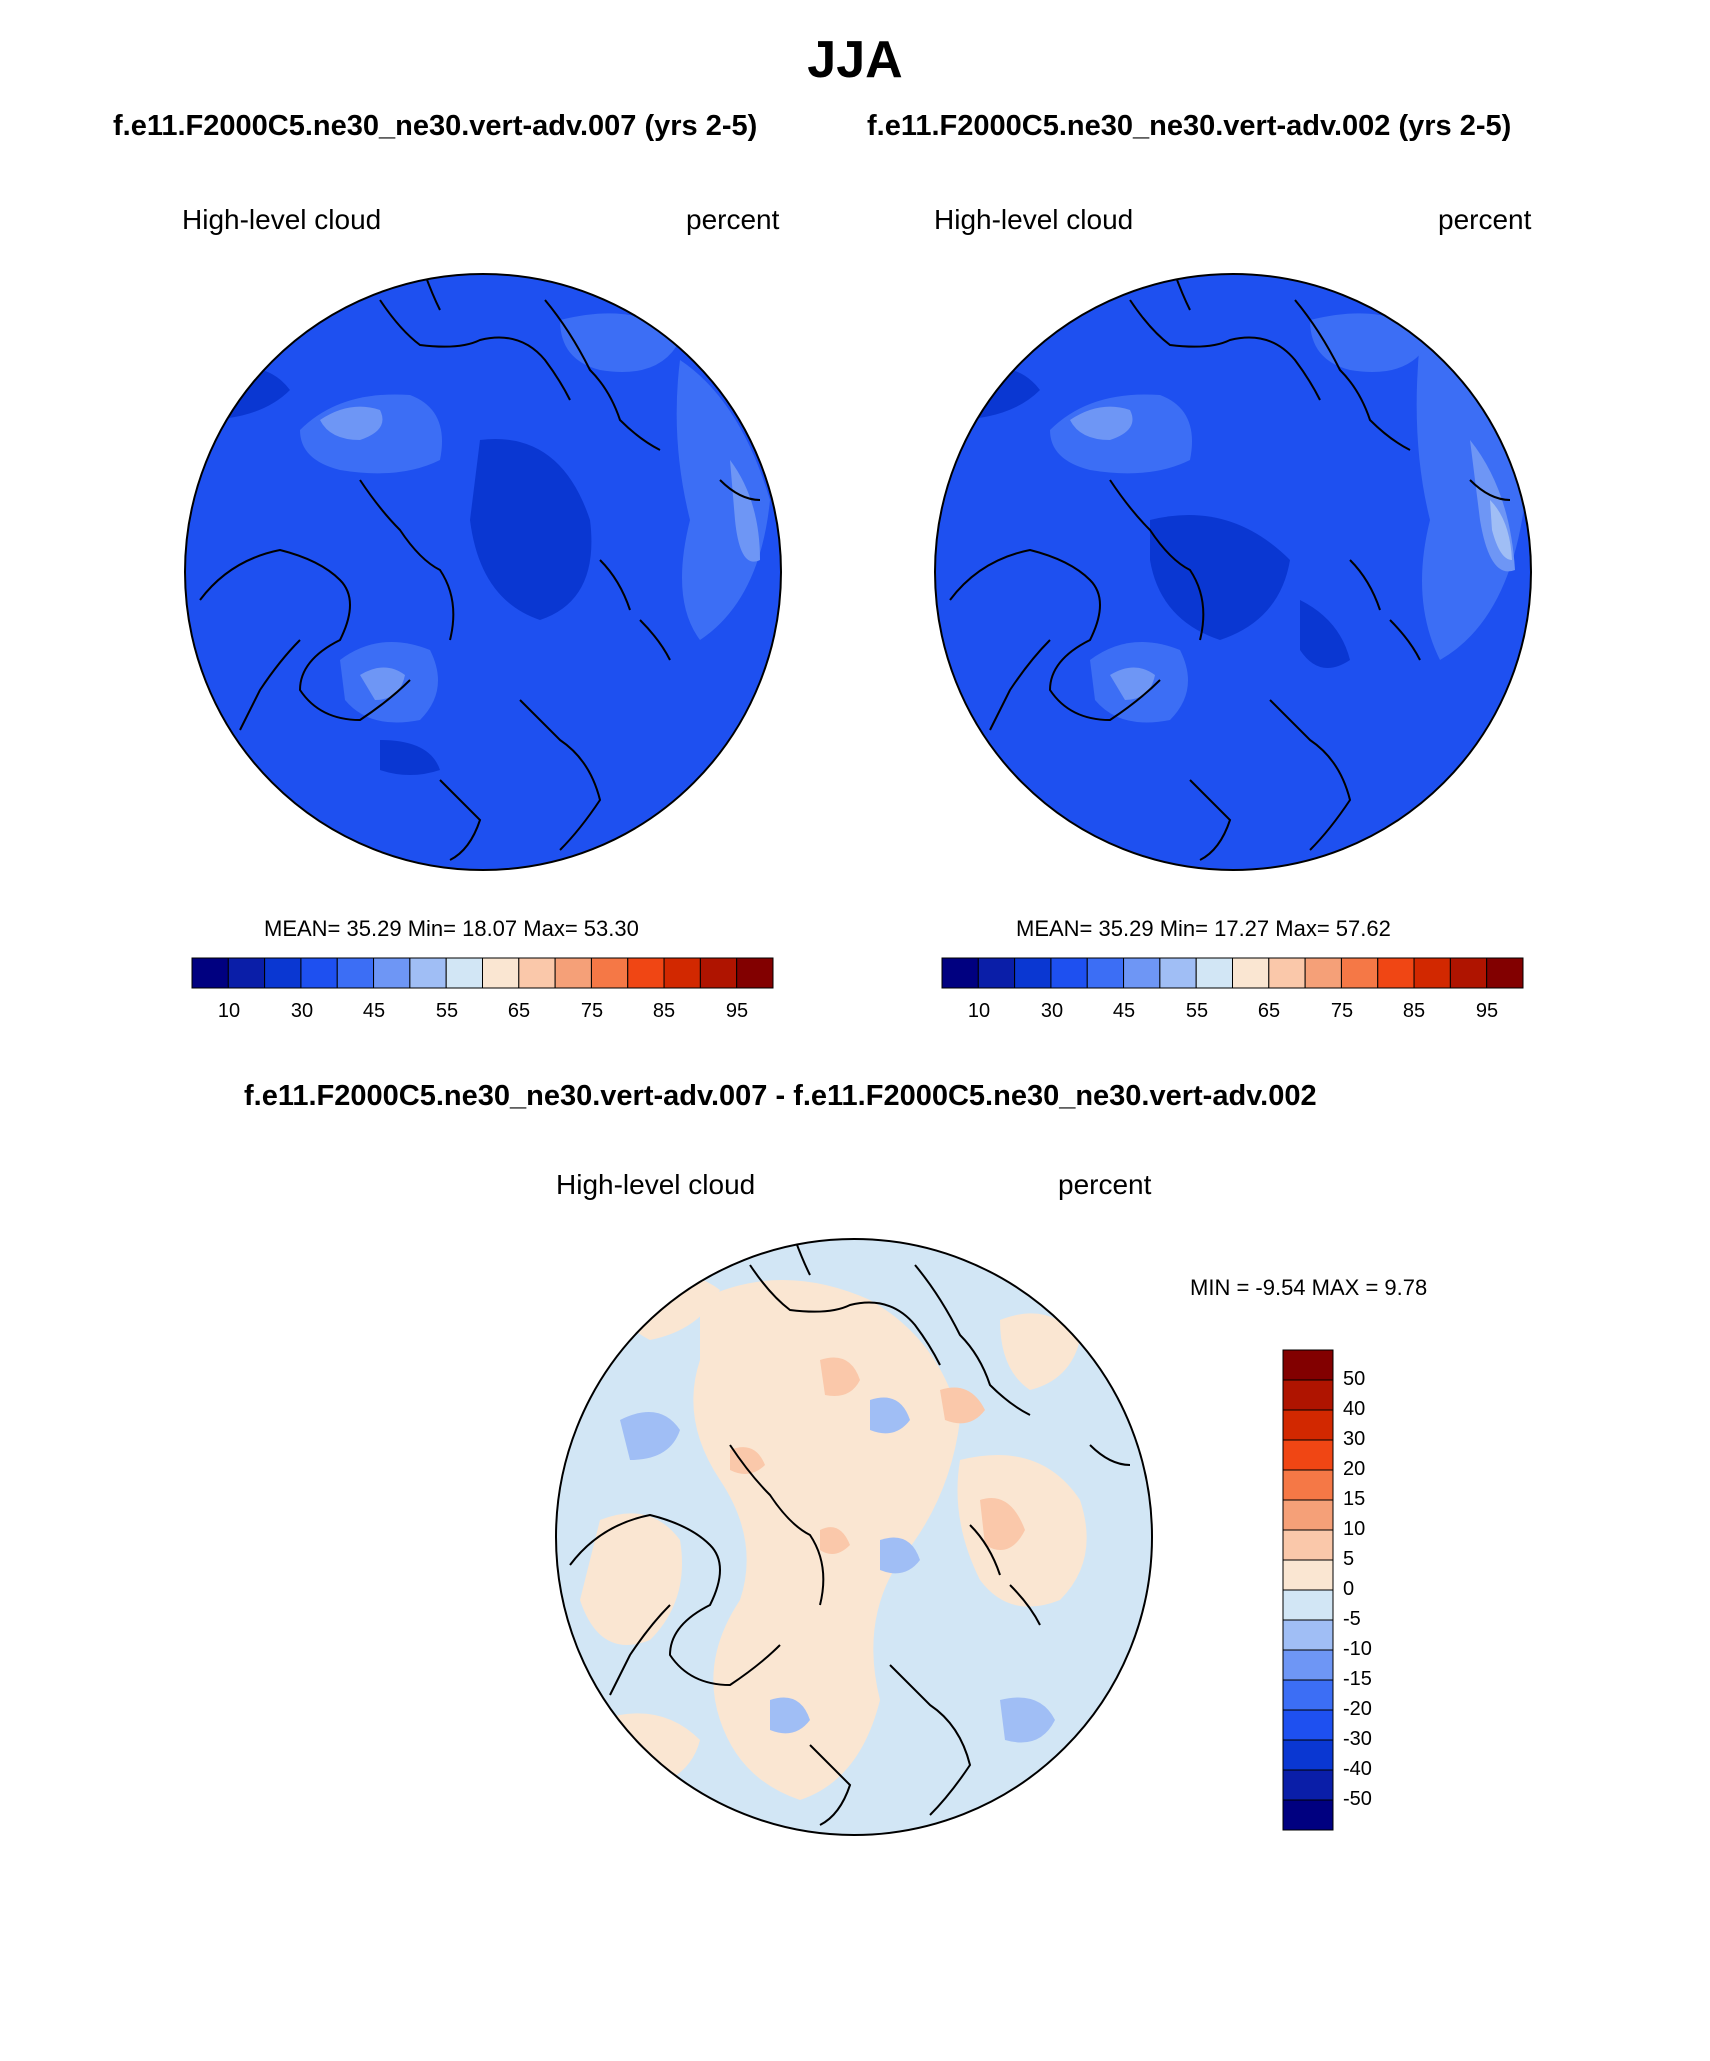  Describe the element at coordinates (1034, 219) in the screenshot. I see `variable-label-right: High-level cloud` at that location.